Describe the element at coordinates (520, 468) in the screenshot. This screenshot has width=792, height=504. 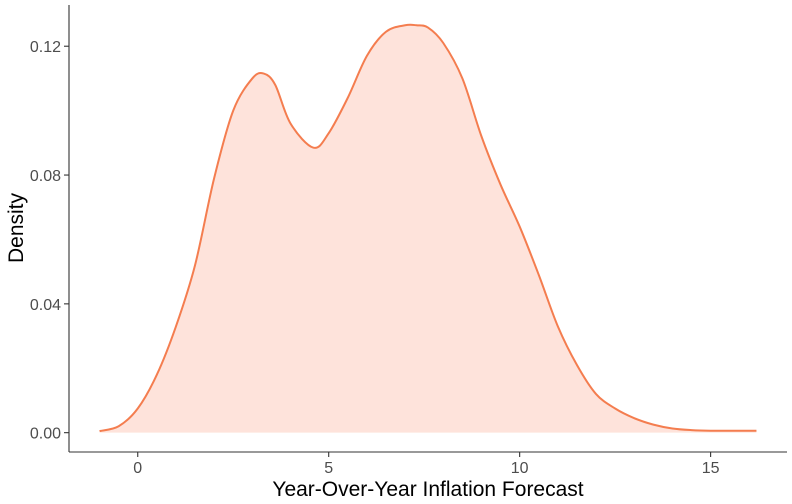
I see `x-tick-label: 10` at that location.